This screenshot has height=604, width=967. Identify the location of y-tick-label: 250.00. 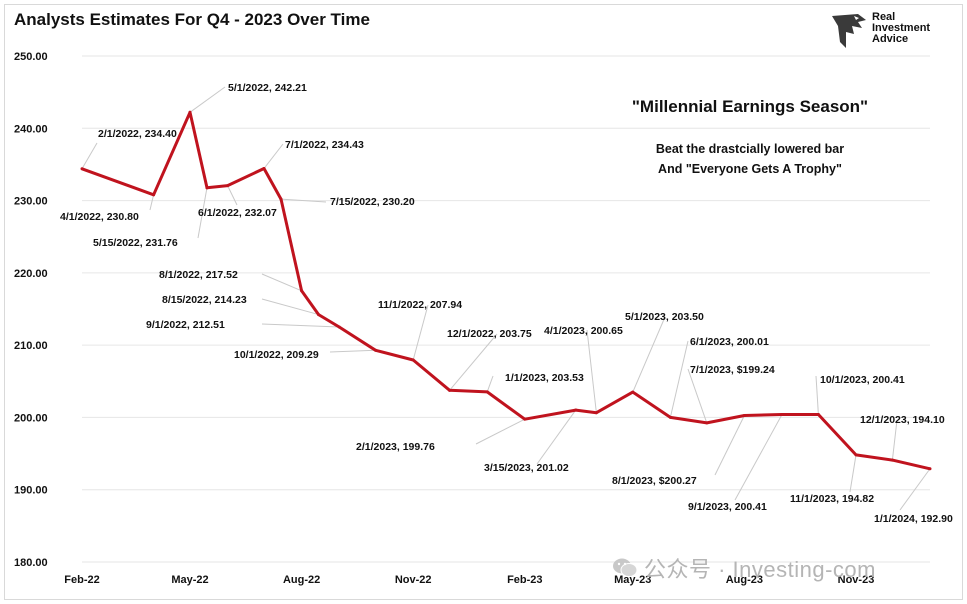
(31, 57).